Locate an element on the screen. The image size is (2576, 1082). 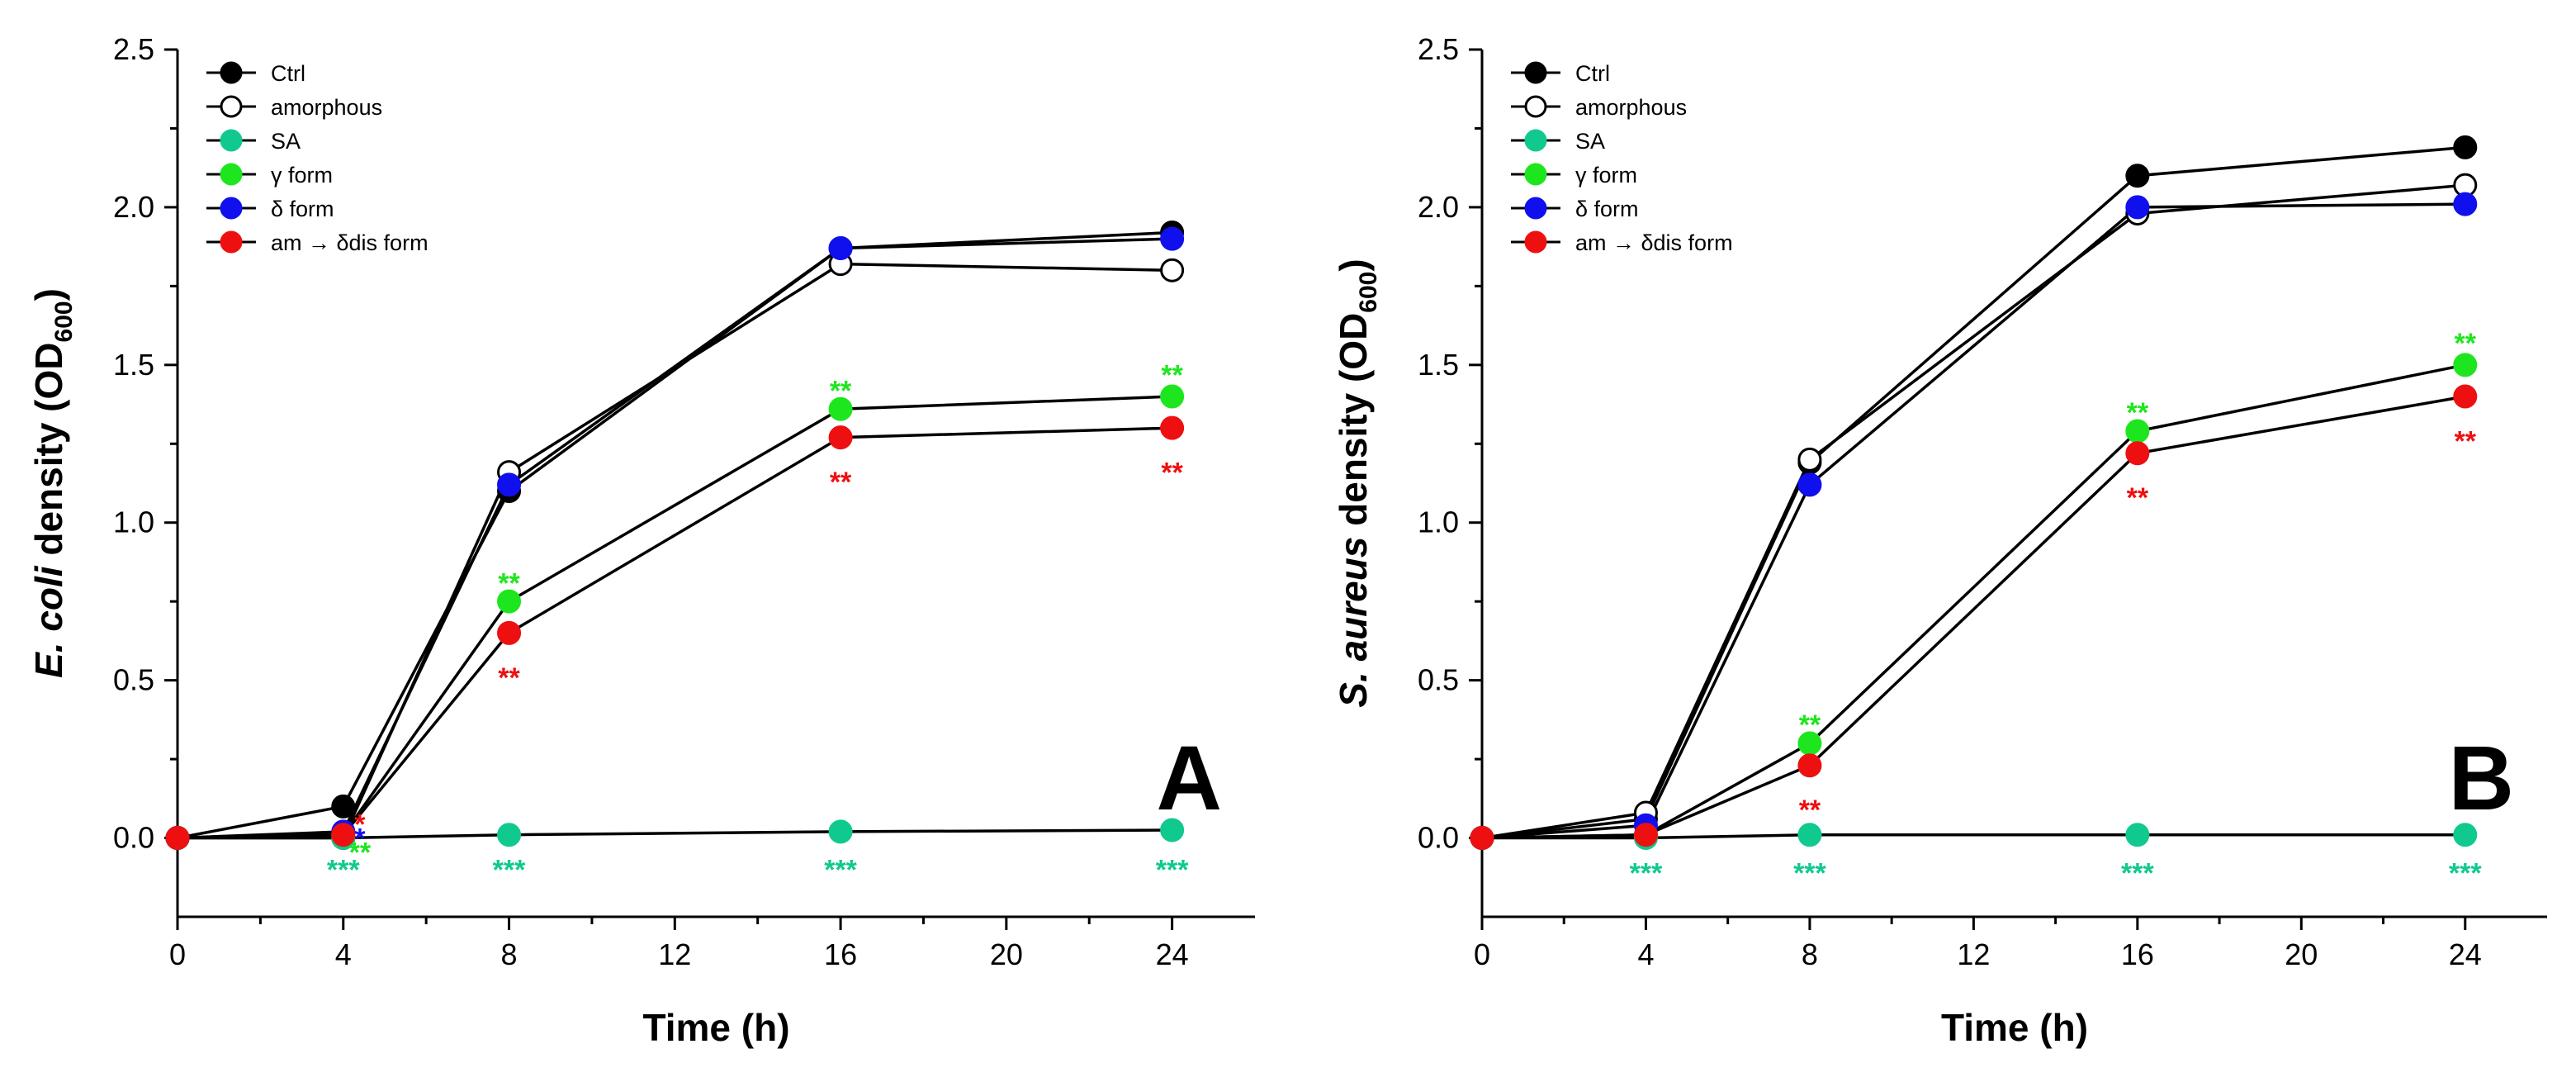
panel-a-x-tick-label: 4 is located at coordinates (343, 954).